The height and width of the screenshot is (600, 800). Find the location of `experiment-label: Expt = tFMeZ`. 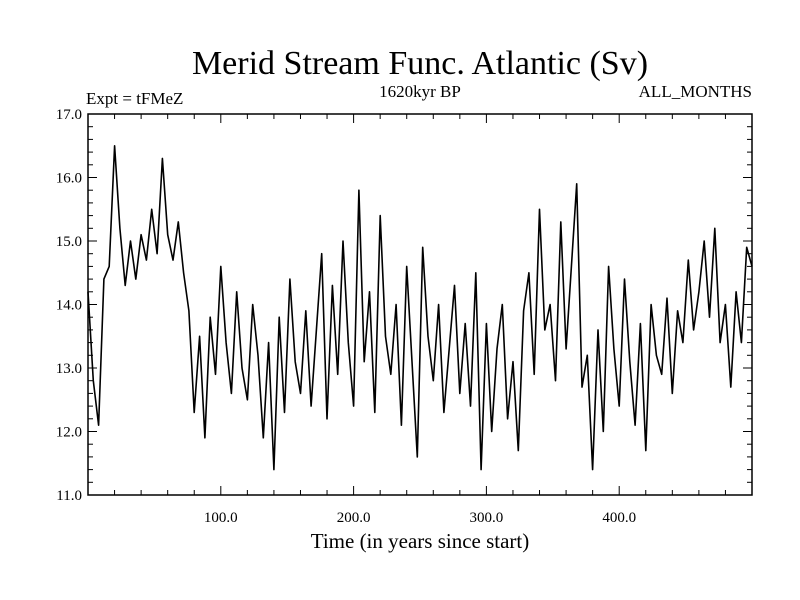

experiment-label: Expt = tFMeZ is located at coordinates (134, 98).